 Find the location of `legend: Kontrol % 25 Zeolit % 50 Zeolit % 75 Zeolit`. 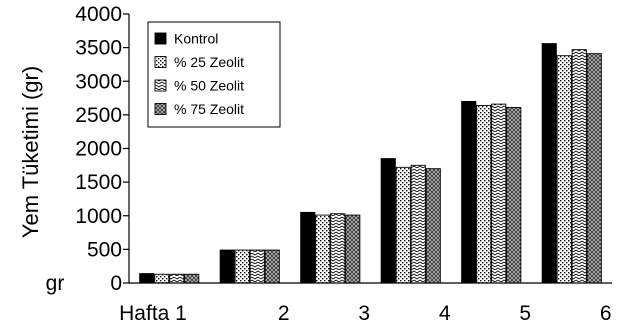

legend: Kontrol % 25 Zeolit % 50 Zeolit % 75 Zeolit is located at coordinates (214, 74).